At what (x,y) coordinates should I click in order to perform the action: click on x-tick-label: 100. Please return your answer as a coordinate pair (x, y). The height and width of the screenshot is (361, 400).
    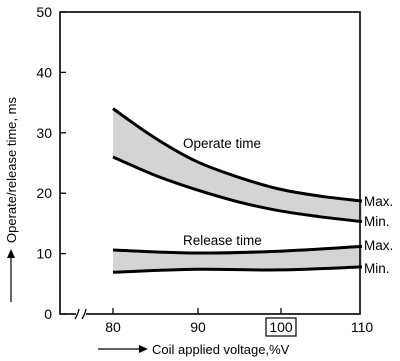
    Looking at the image, I should click on (281, 327).